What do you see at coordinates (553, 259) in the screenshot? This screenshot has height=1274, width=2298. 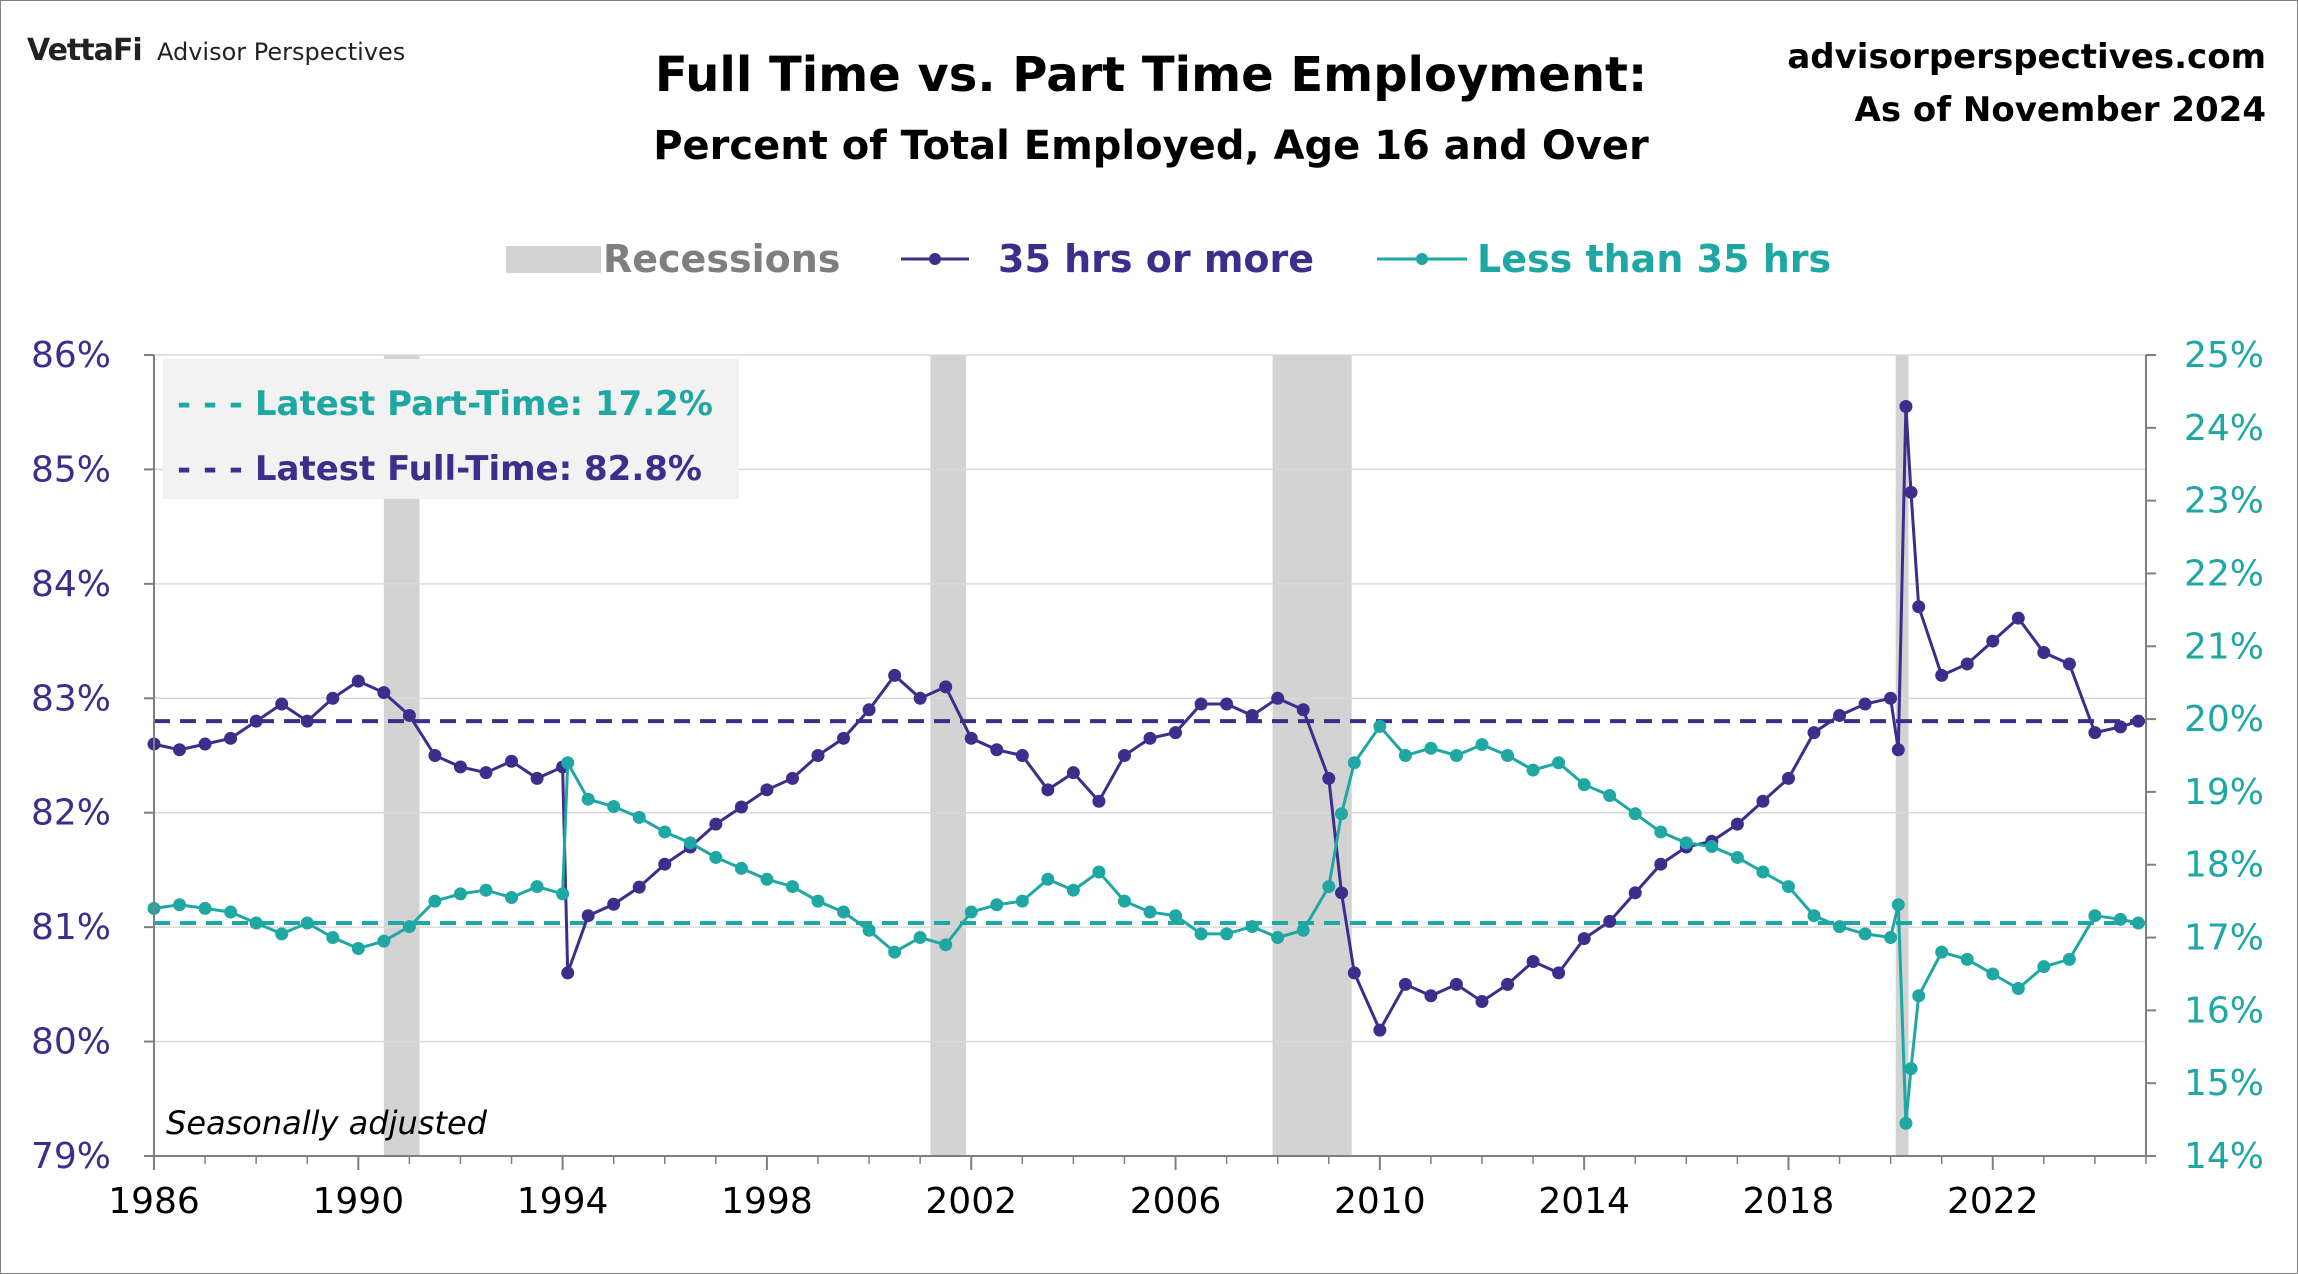 I see `legend-recession-swatch` at bounding box center [553, 259].